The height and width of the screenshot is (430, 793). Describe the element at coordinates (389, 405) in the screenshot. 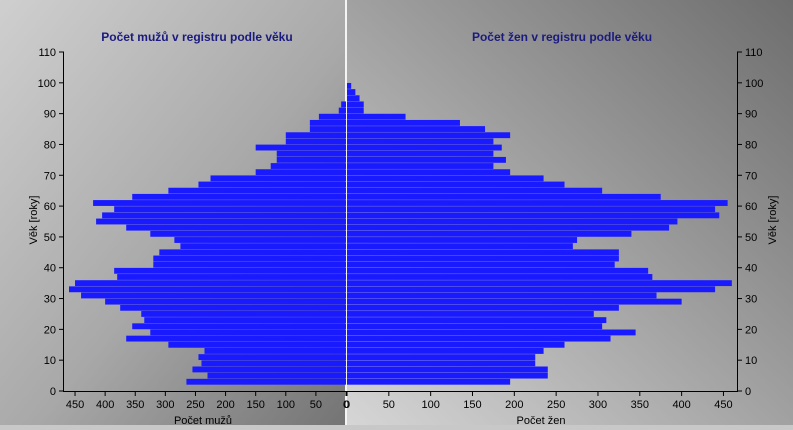

I see `right-x-tick-label-50: 50` at that location.